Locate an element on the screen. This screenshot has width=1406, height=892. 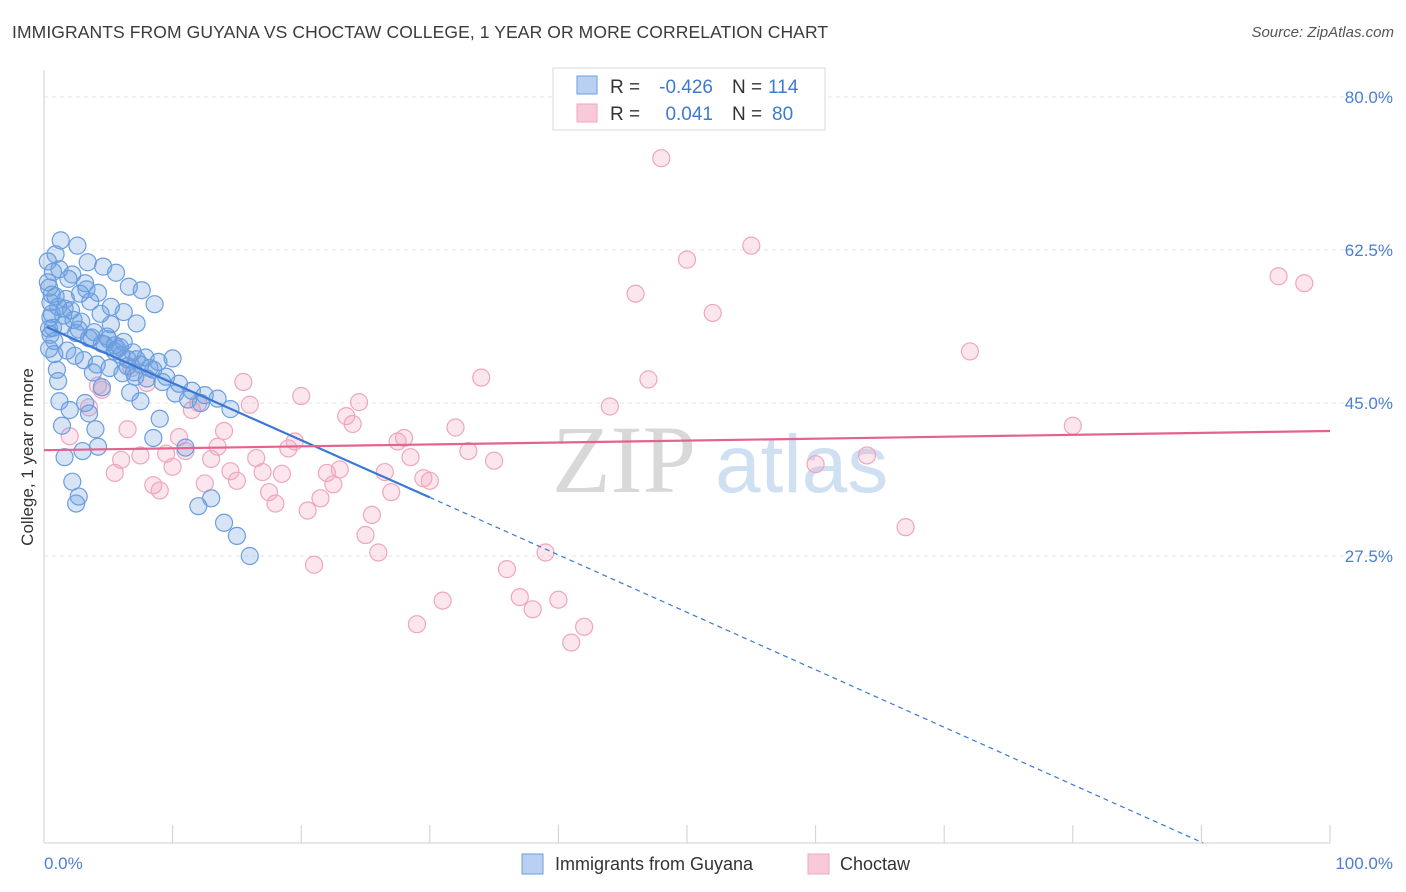
stats-r-value-1: -0.426 is located at coordinates (686, 87).